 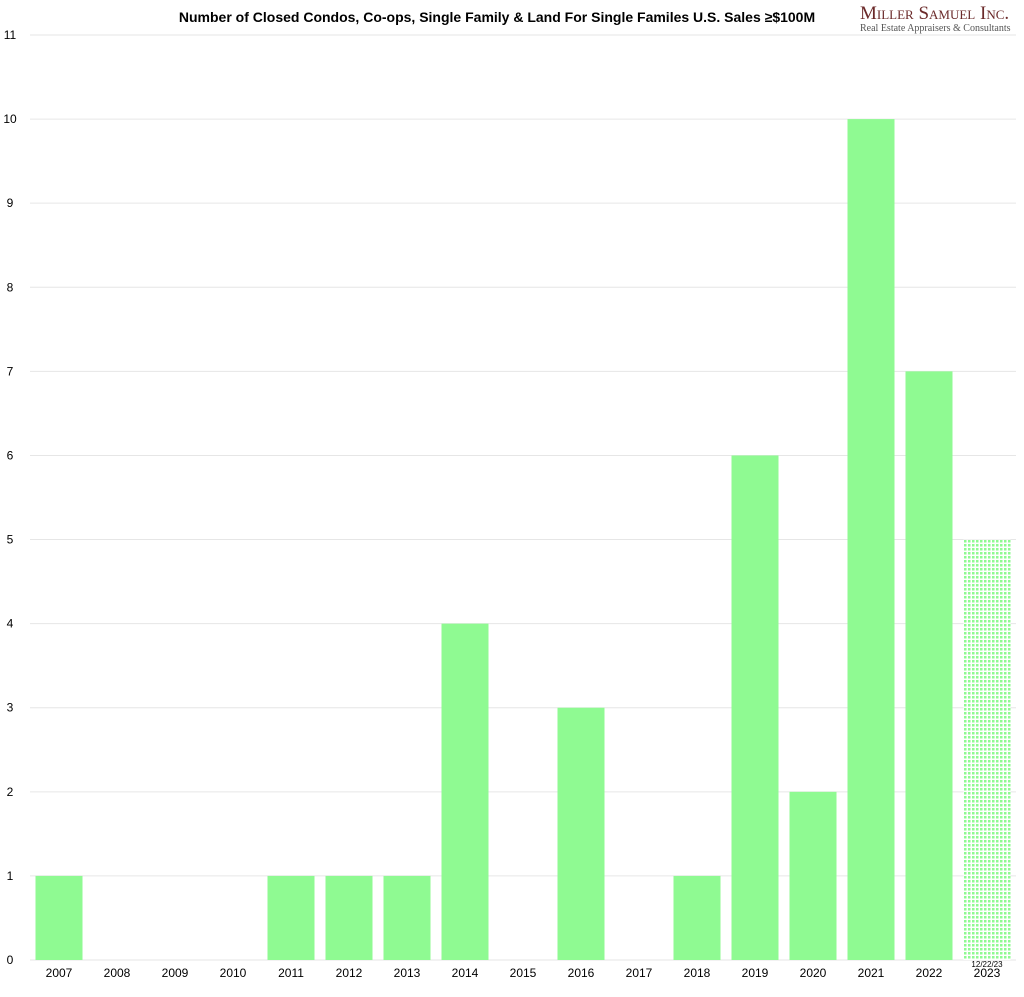 I want to click on bar-2021, so click(x=871, y=539).